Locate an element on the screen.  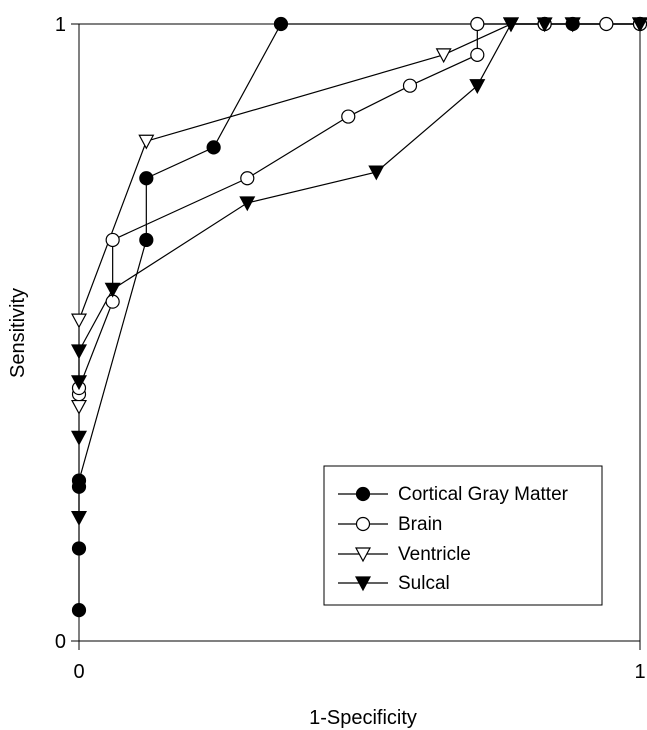
legend-label-ventricle: Ventricle is located at coordinates (434, 554).